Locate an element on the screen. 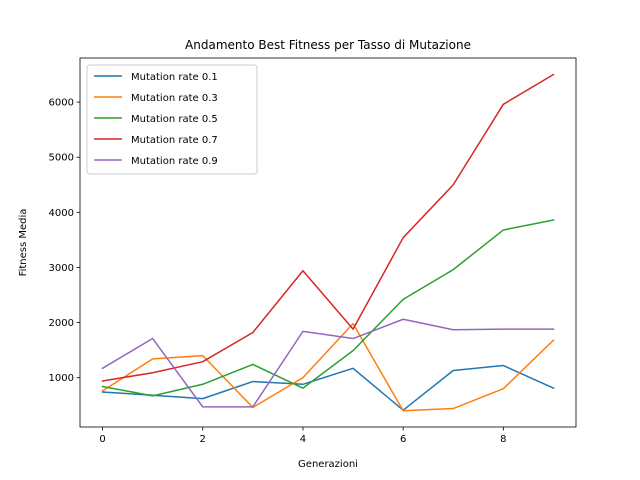  y-tick-label: 4000 is located at coordinates (61, 213).